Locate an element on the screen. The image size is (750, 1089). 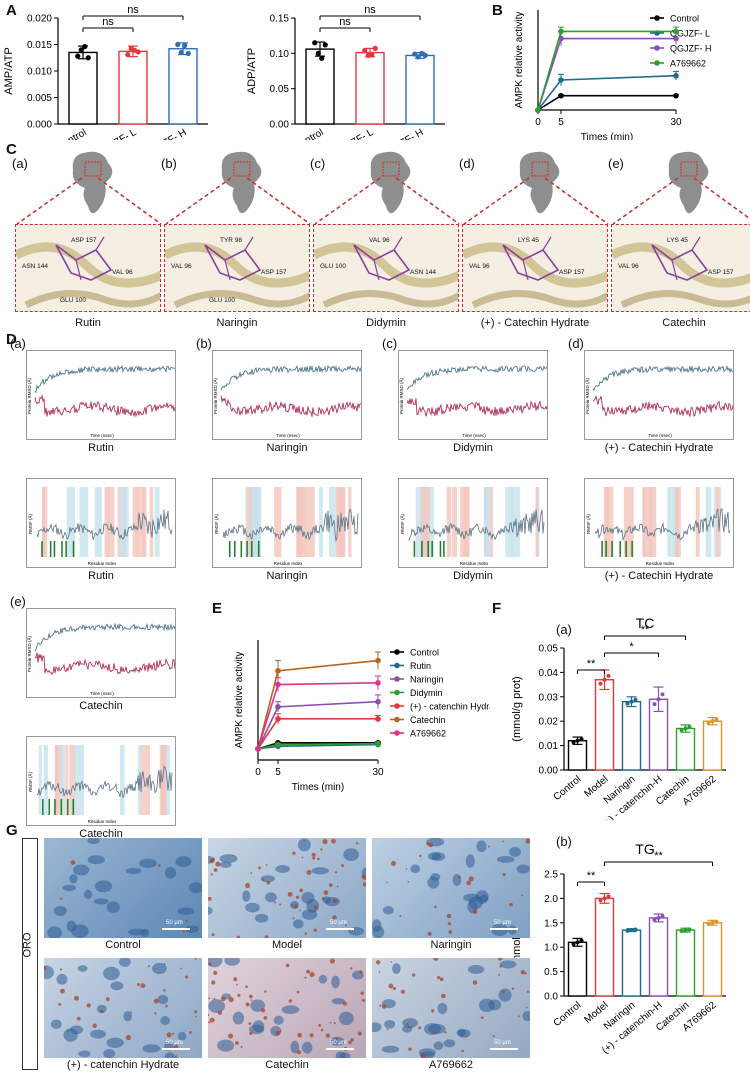
panel-label-b: B is located at coordinates (497, 10).